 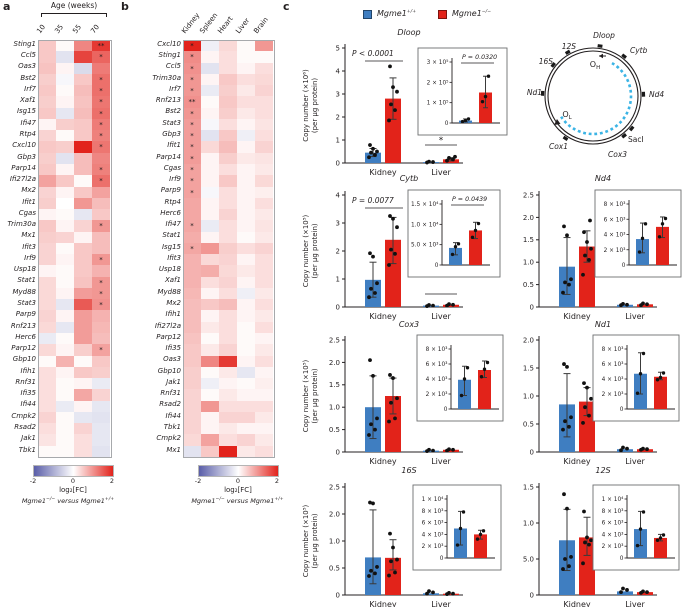 What do you see at coordinates (486, 12) in the screenshot?
I see `genotype-ko-sup: −/−` at bounding box center [486, 12].